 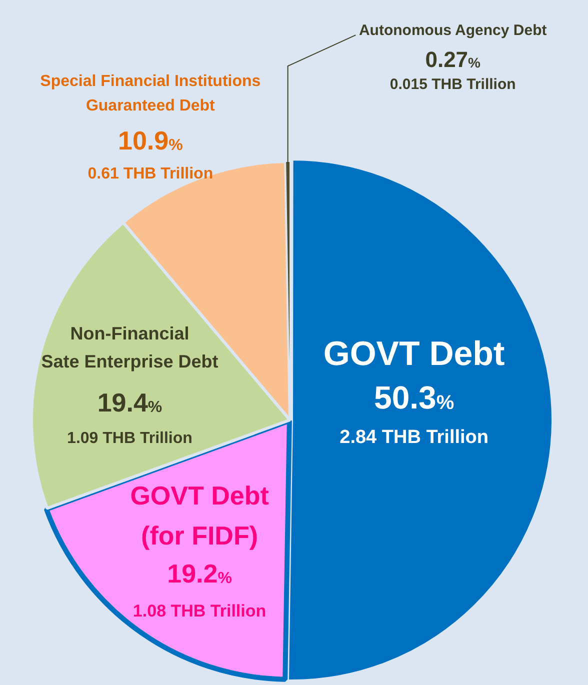 I want to click on slice-label: Non-Financial Sate Enterprise Debt, so click(x=129, y=347).